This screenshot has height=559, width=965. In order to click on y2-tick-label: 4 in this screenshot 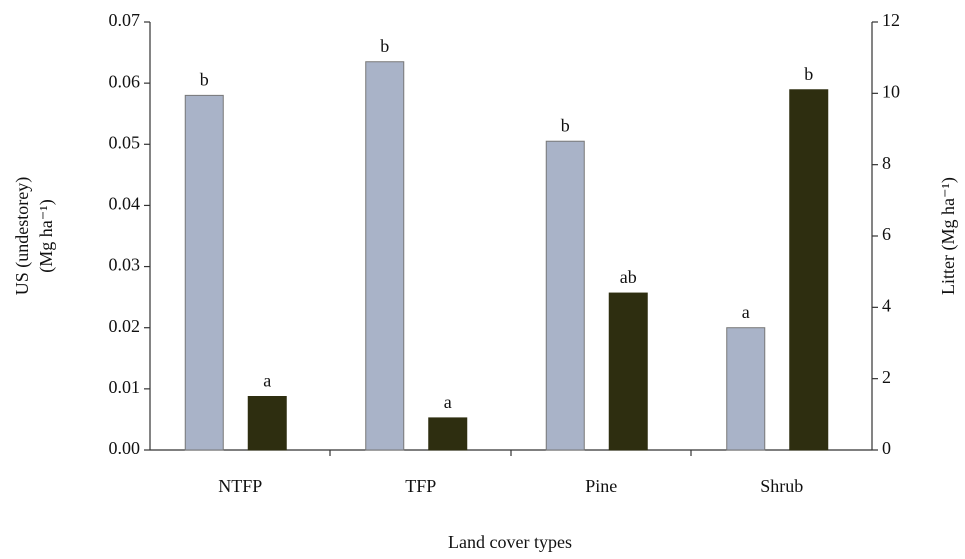, I will do `click(886, 305)`.